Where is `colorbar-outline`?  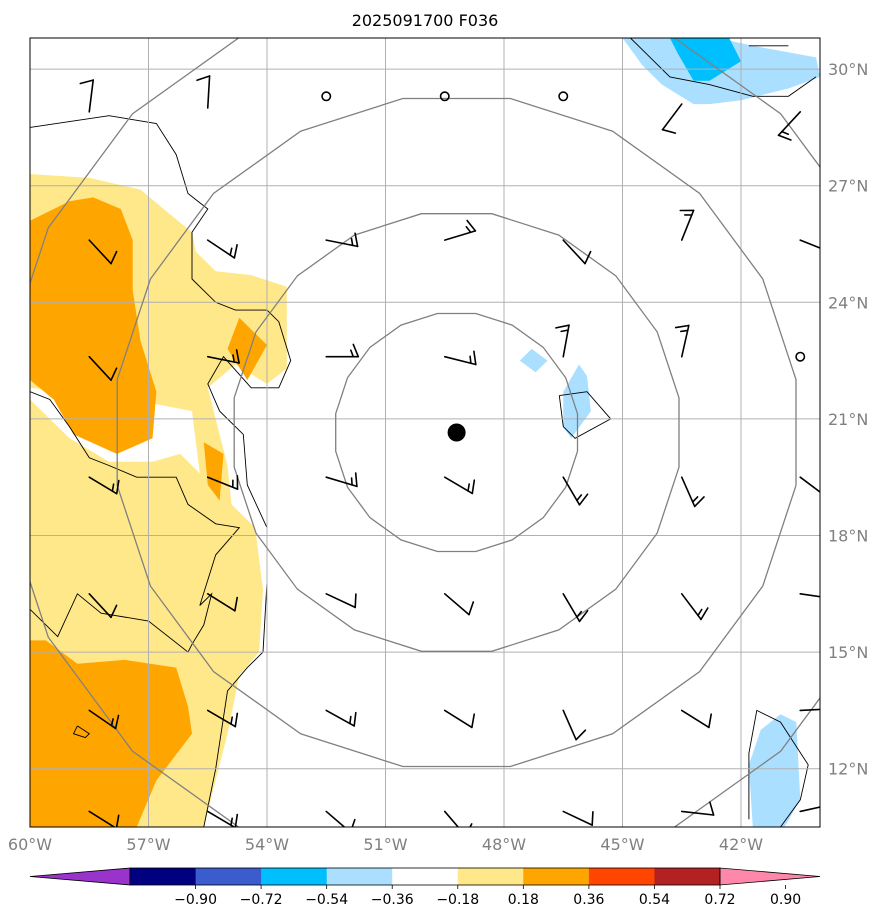 colorbar-outline is located at coordinates (425, 876).